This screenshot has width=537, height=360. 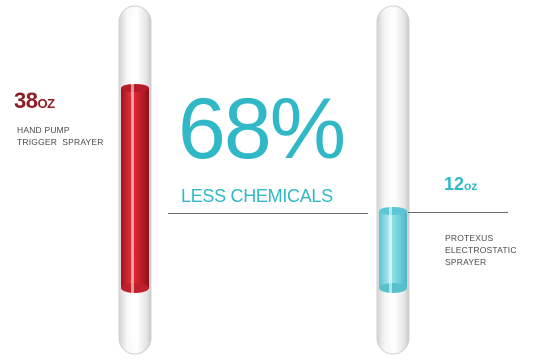 I want to click on divider-line-right, so click(x=458, y=212).